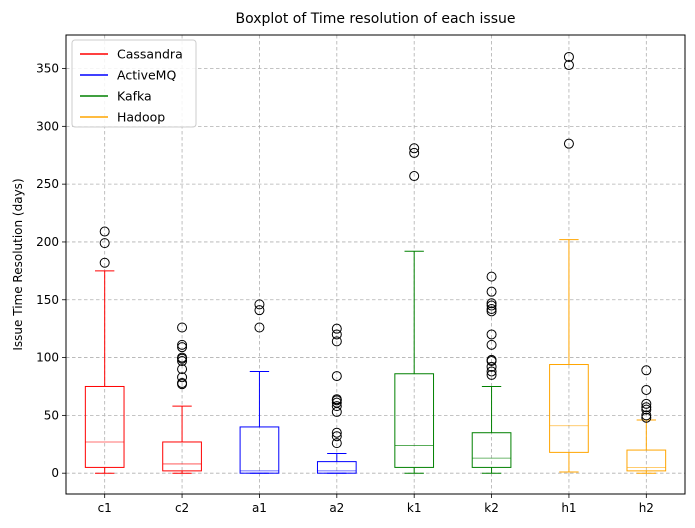 Image resolution: width=695 pixels, height=528 pixels. Describe the element at coordinates (259, 508) in the screenshot. I see `x-tick-label: a1` at that location.